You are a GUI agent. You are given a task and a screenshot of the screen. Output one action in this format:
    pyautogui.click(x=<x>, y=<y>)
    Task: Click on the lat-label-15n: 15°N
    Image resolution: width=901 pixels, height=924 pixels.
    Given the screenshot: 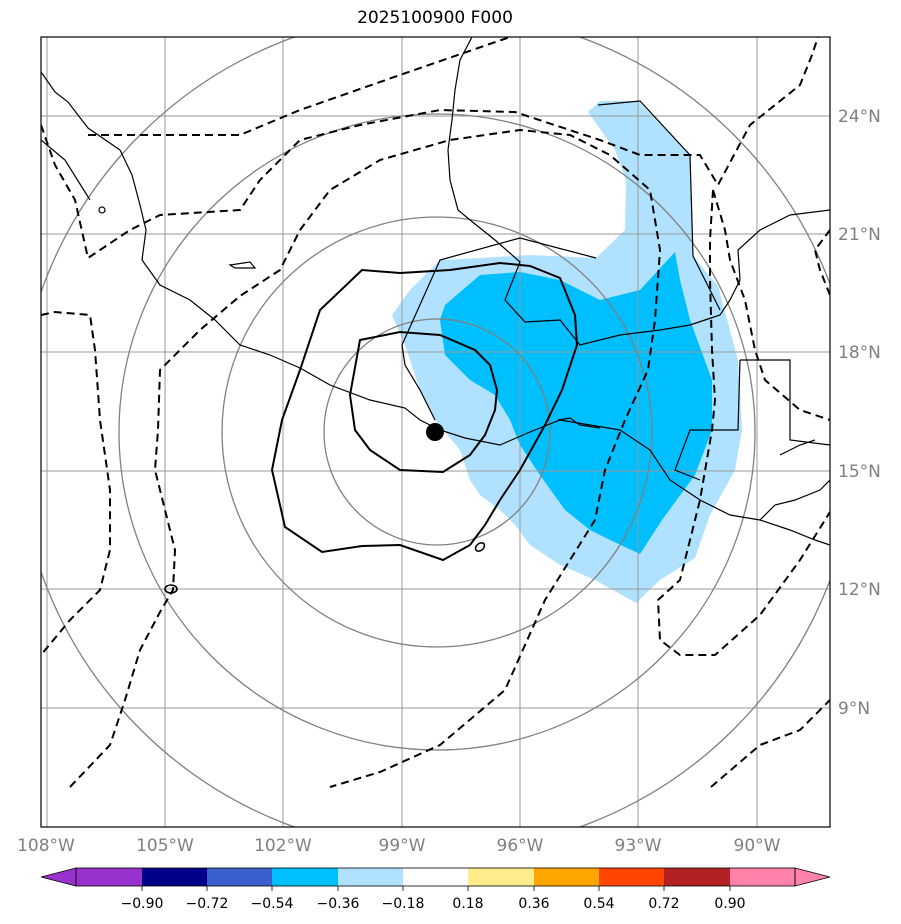 What is the action you would take?
    pyautogui.click(x=859, y=472)
    